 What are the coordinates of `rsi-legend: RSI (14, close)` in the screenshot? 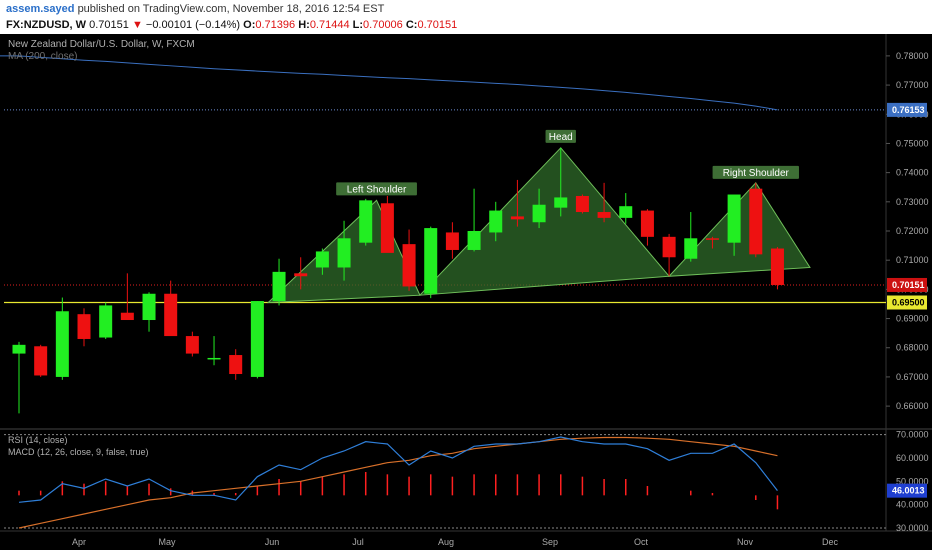 It's located at (38, 440).